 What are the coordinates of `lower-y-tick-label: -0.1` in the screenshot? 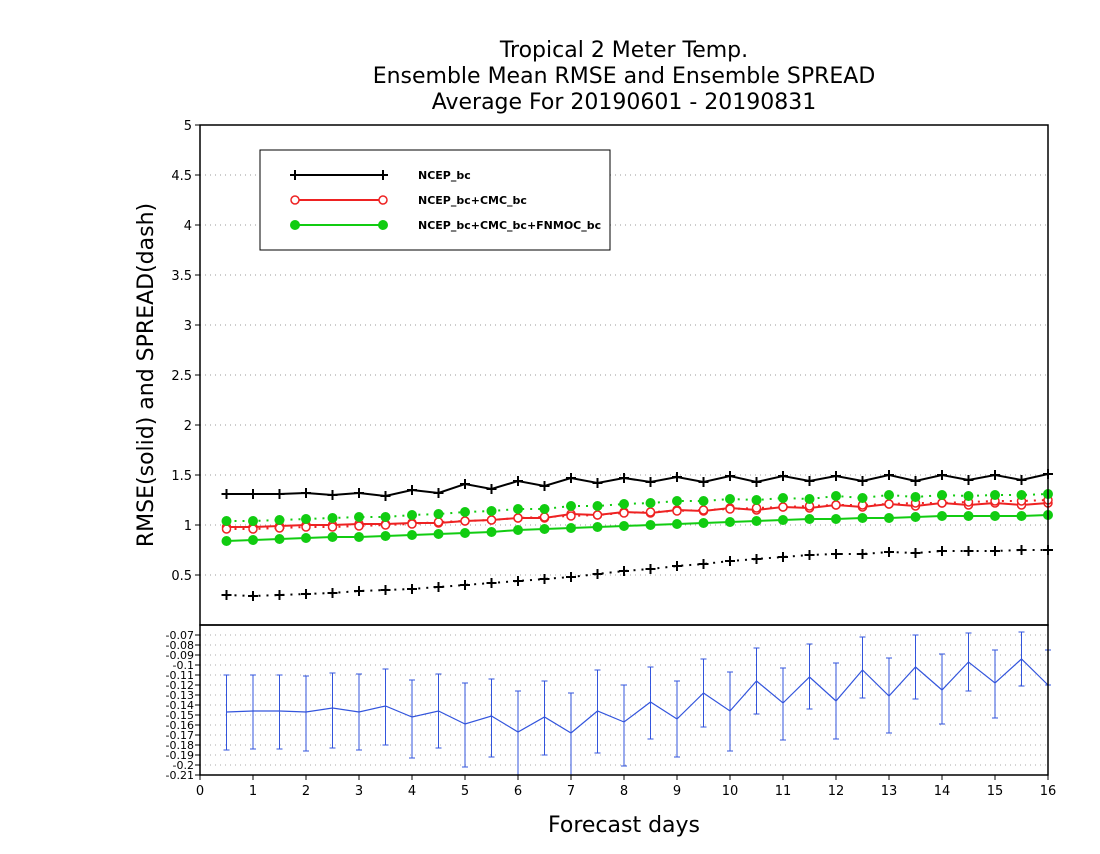 It's located at (183, 665).